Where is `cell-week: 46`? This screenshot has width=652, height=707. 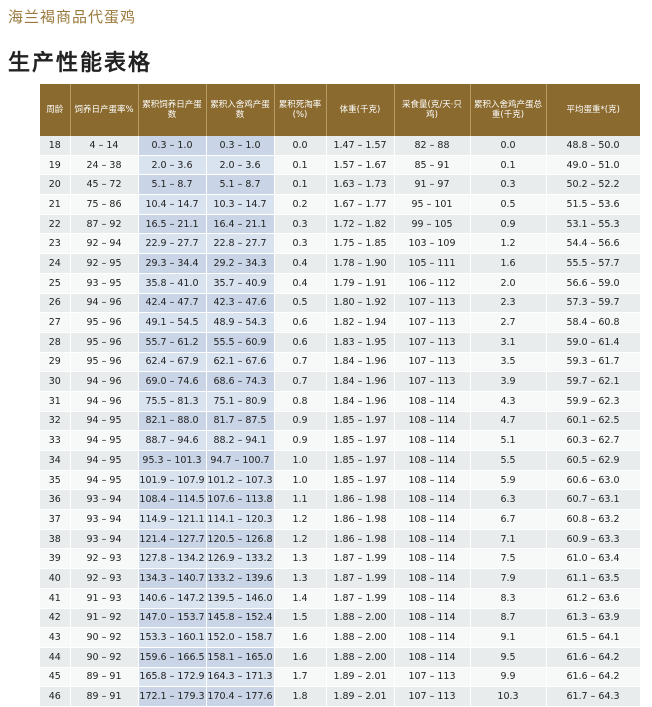
cell-week: 46 is located at coordinates (55, 696).